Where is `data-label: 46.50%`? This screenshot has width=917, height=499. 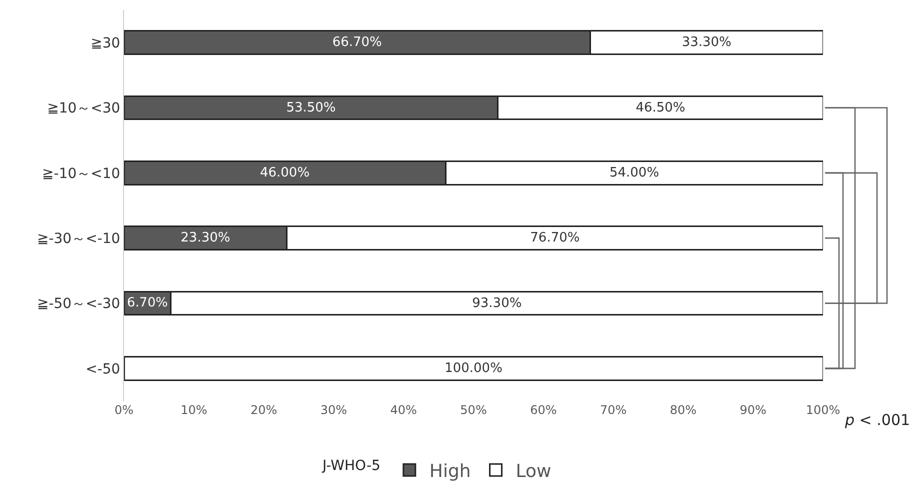 data-label: 46.50% is located at coordinates (661, 108).